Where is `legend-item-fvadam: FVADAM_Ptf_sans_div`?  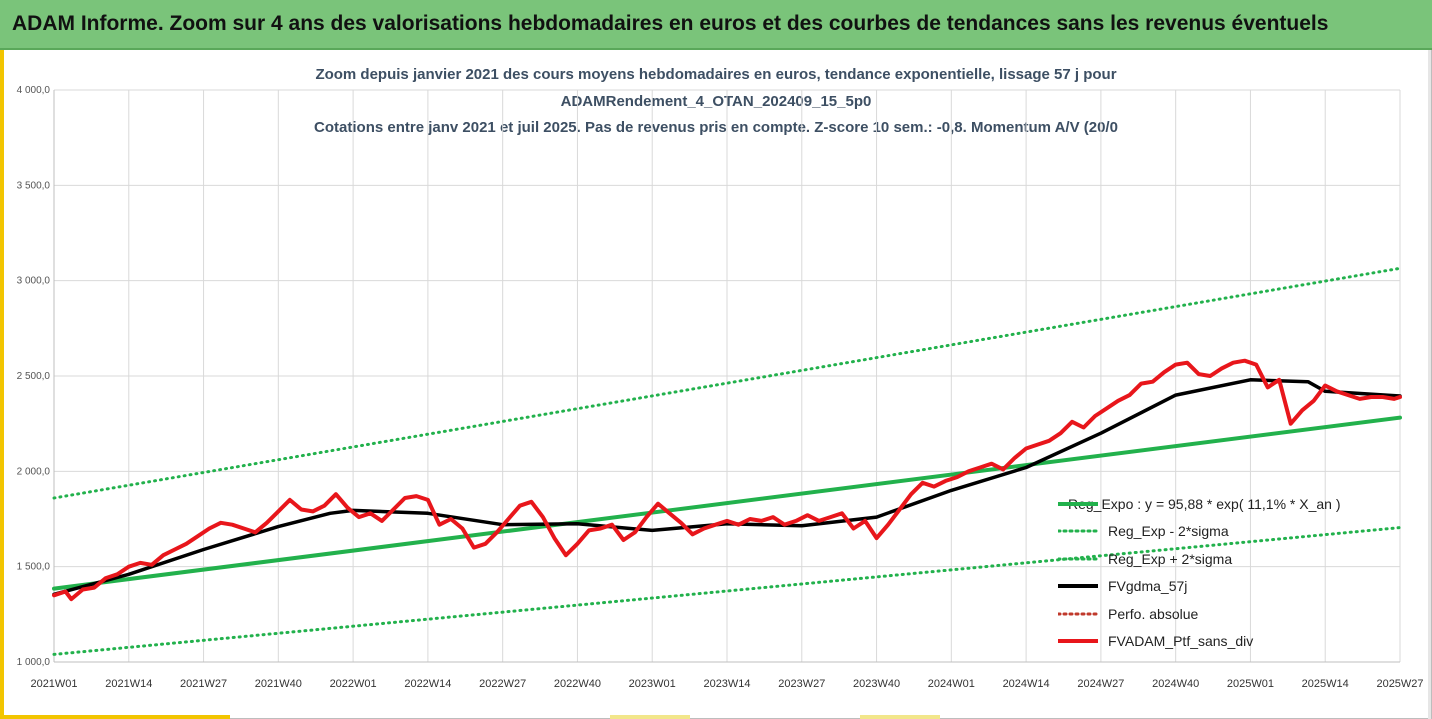 legend-item-fvadam: FVADAM_Ptf_sans_div is located at coordinates (1198, 642).